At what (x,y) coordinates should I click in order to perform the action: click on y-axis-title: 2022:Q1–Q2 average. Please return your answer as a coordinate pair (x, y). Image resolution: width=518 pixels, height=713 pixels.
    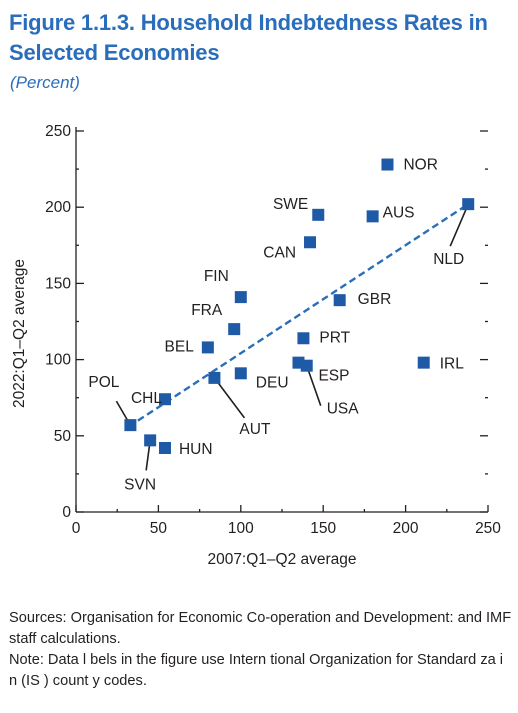
    Looking at the image, I should click on (19, 333).